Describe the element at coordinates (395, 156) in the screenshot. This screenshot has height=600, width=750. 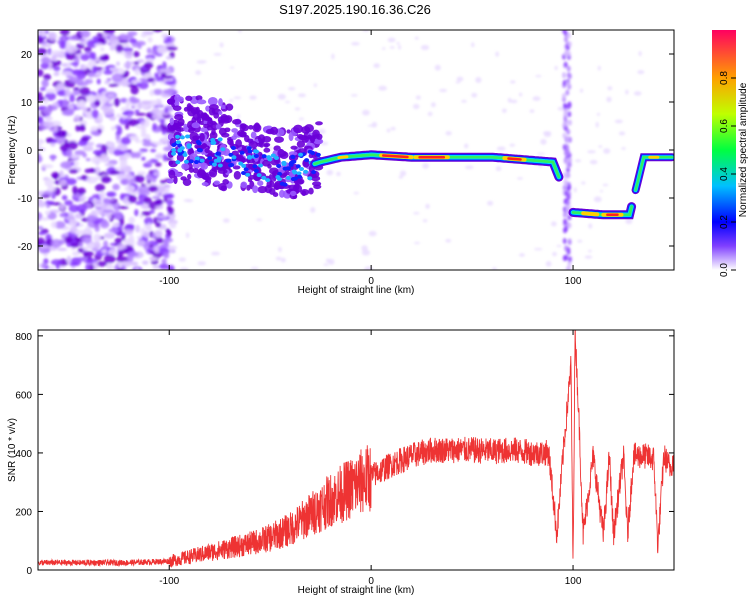
I see `ridge-hot-spot` at that location.